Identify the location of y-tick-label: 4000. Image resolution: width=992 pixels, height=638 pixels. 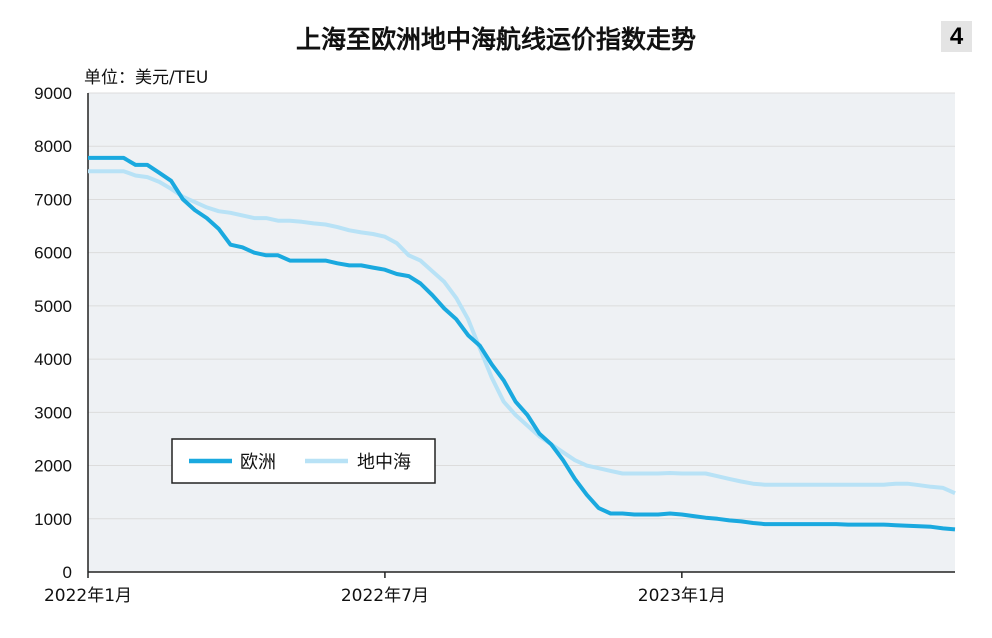
(53, 359).